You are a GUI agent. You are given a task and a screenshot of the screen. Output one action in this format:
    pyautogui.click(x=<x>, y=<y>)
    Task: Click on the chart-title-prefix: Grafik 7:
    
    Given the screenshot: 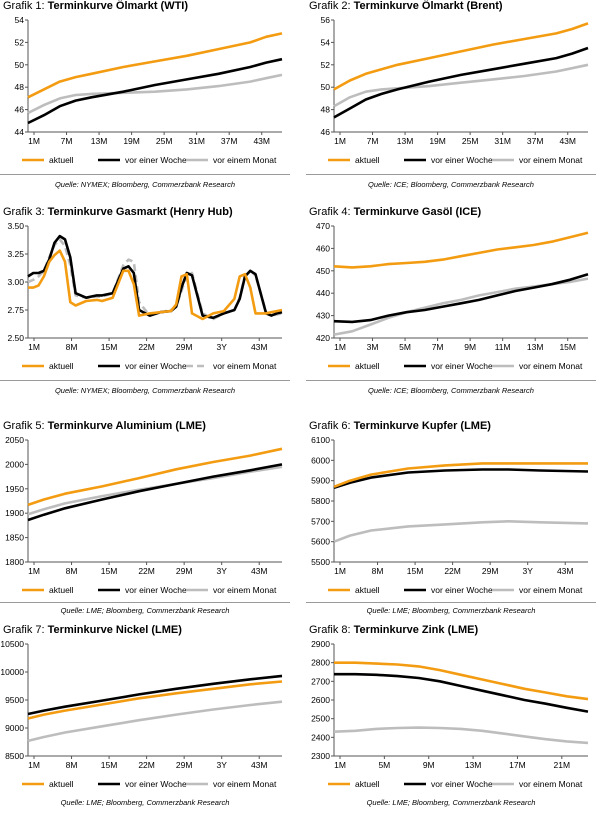 What is the action you would take?
    pyautogui.click(x=24, y=630)
    